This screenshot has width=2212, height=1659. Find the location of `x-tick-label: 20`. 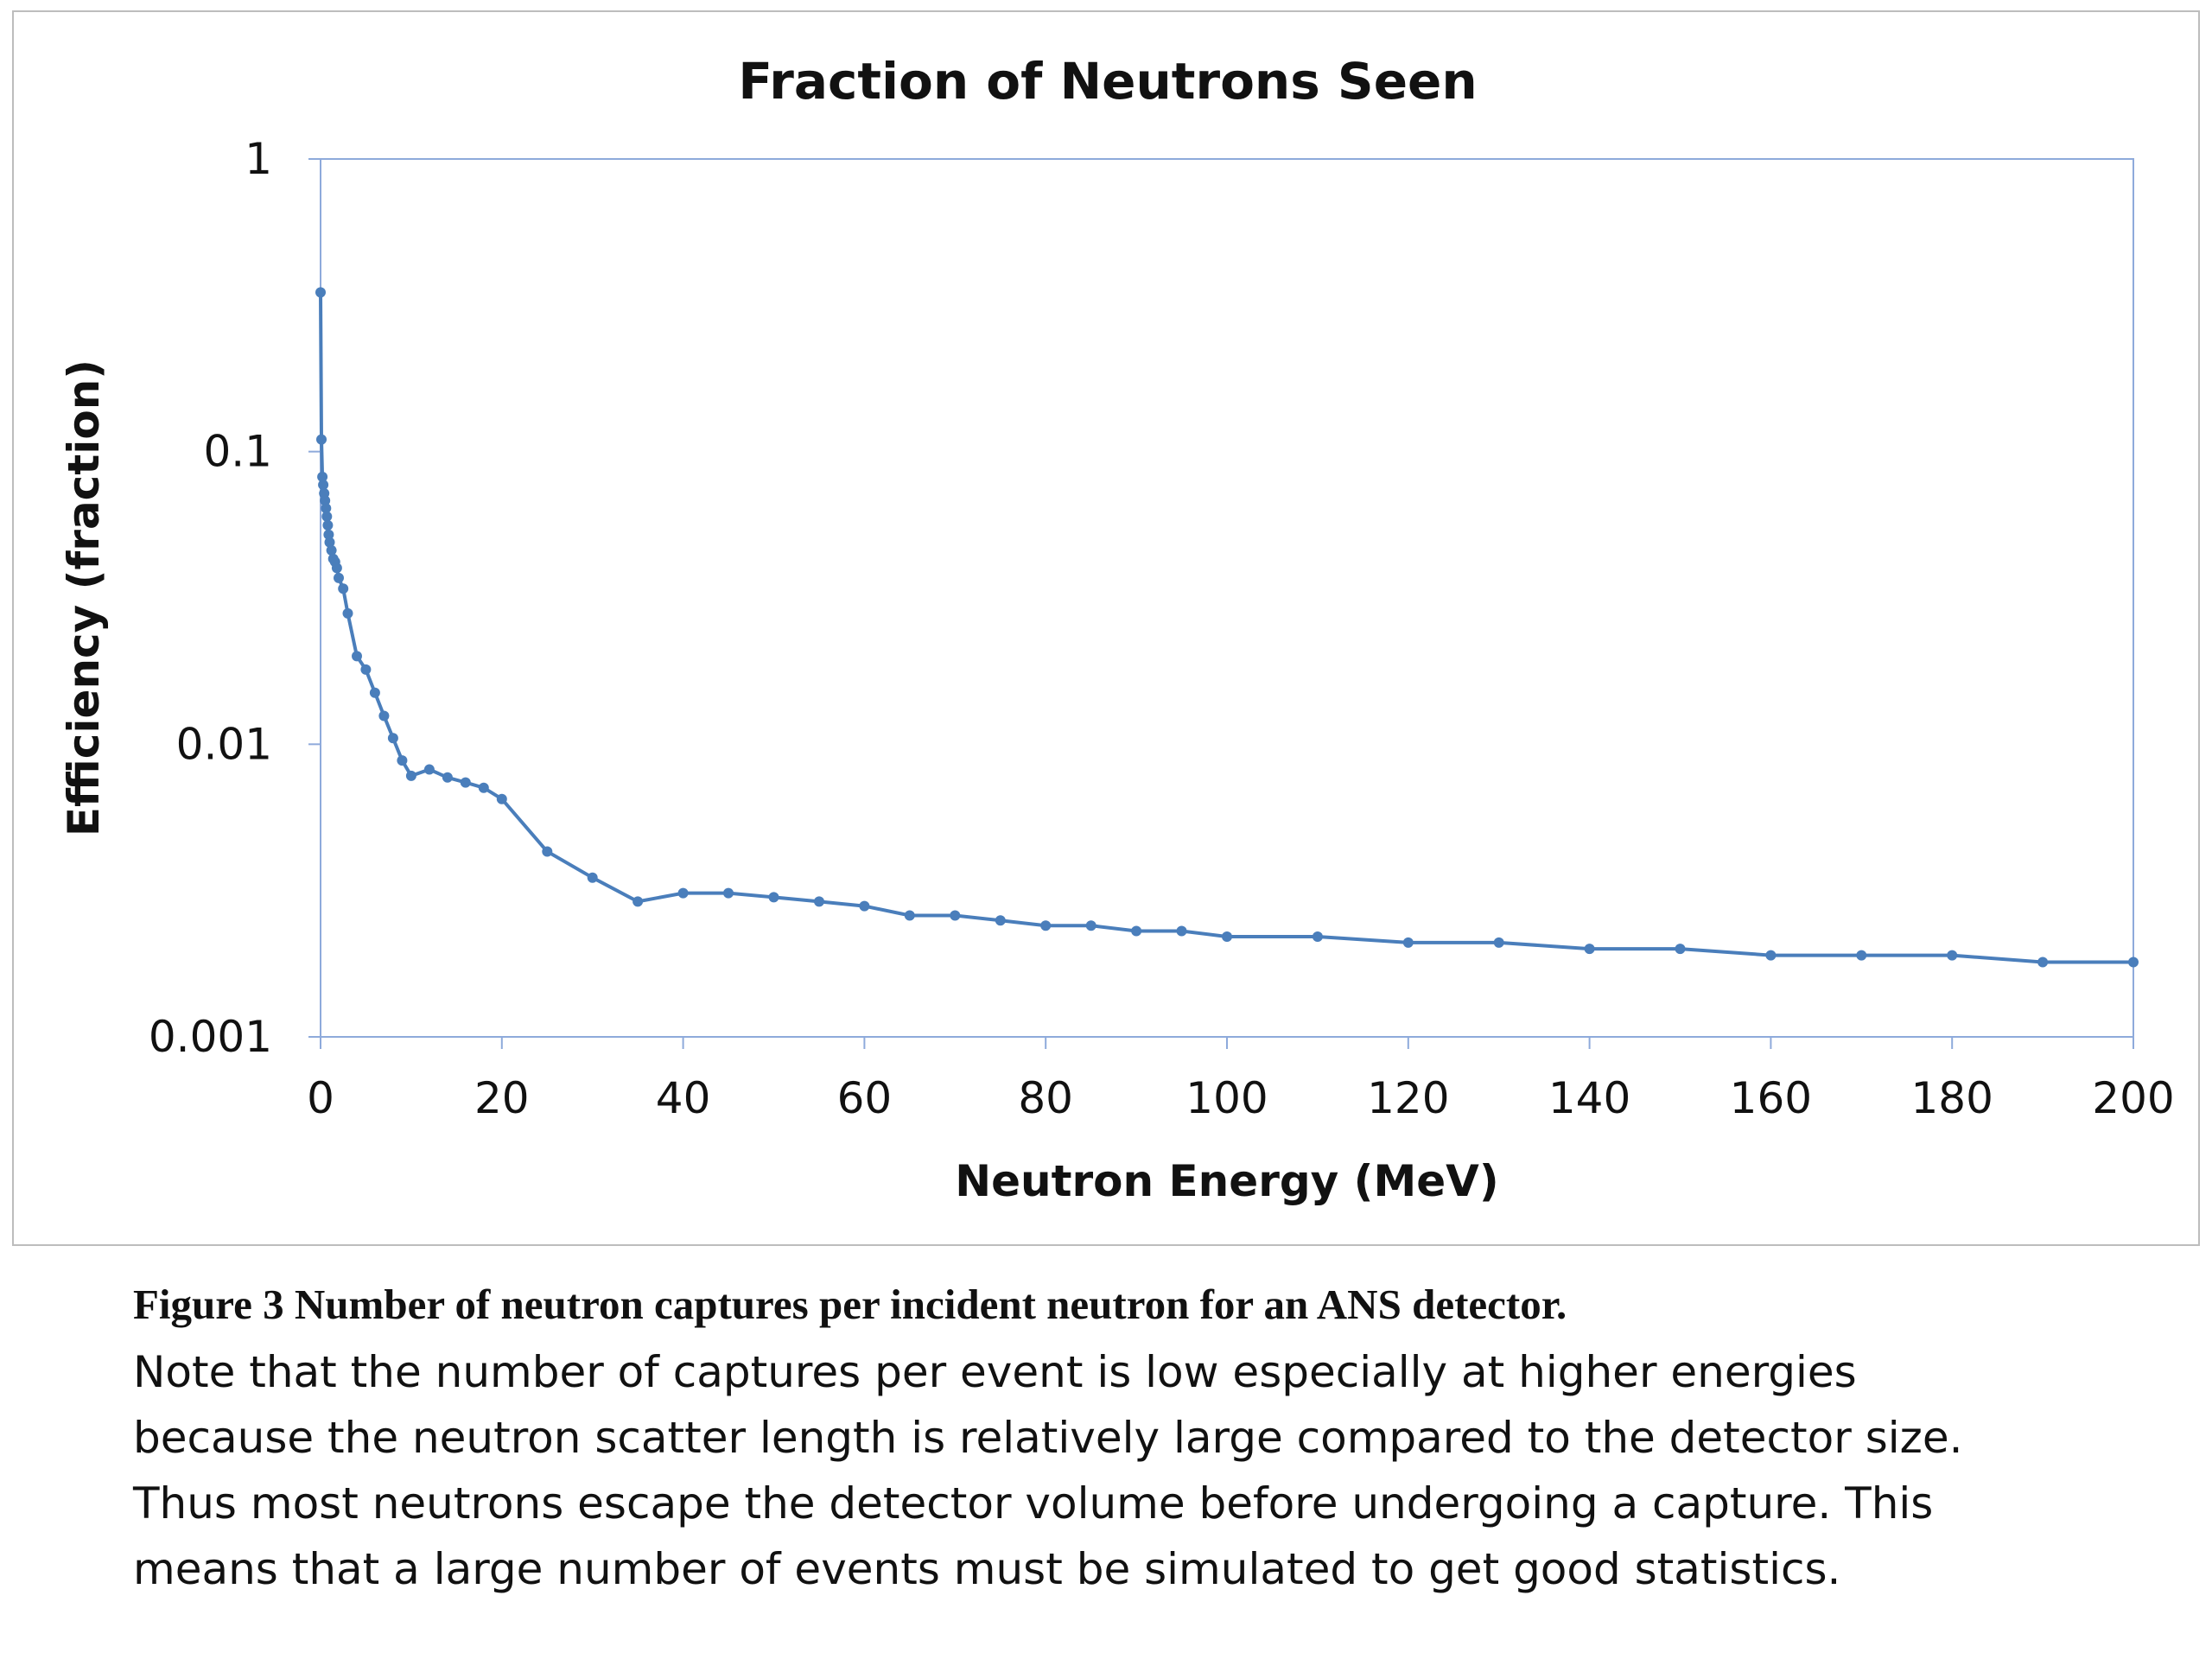

x-tick-label: 20 is located at coordinates (502, 1098).